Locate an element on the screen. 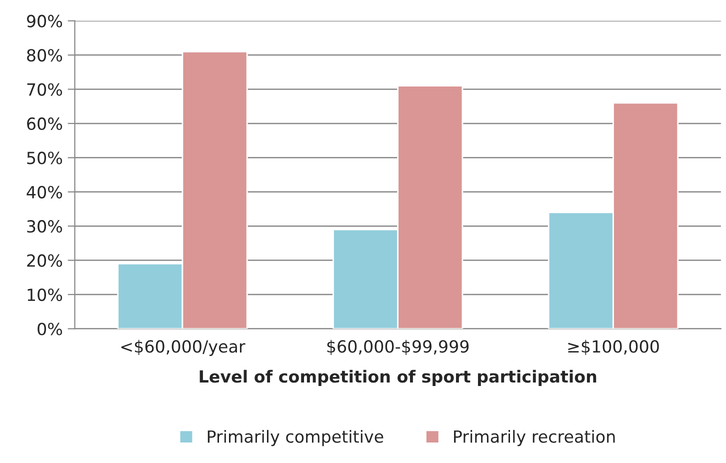 The width and height of the screenshot is (726, 463). y-tick-label: 70% is located at coordinates (44, 89).